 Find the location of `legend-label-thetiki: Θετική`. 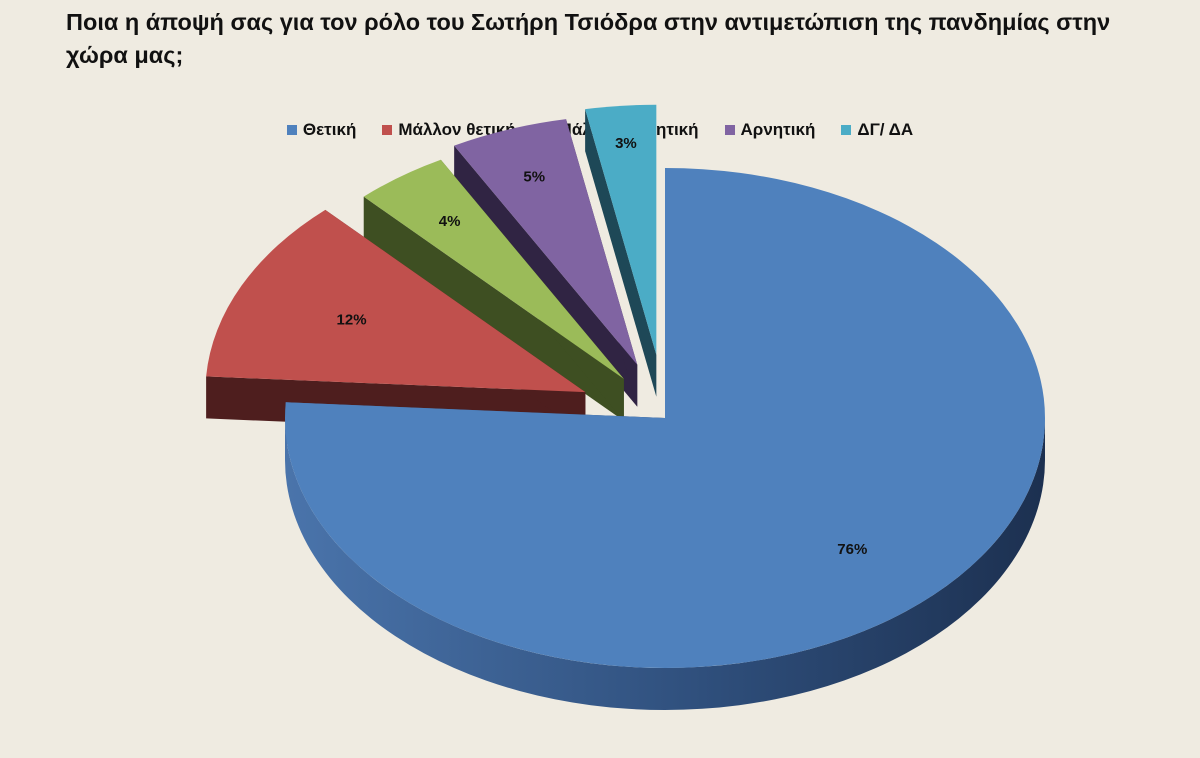

legend-label-thetiki: Θετική is located at coordinates (329, 129).